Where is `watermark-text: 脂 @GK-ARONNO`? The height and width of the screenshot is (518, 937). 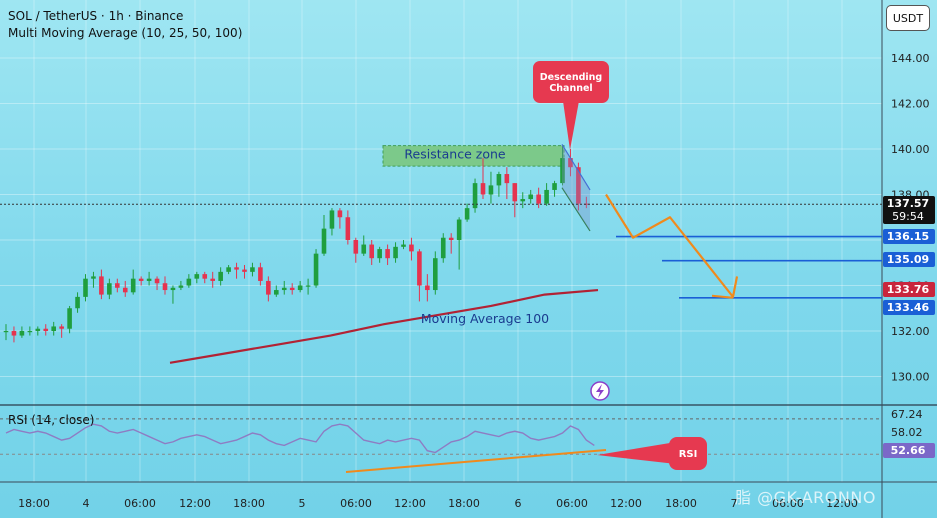
watermark-text: 脂 @GK-ARONNO is located at coordinates (805, 497).